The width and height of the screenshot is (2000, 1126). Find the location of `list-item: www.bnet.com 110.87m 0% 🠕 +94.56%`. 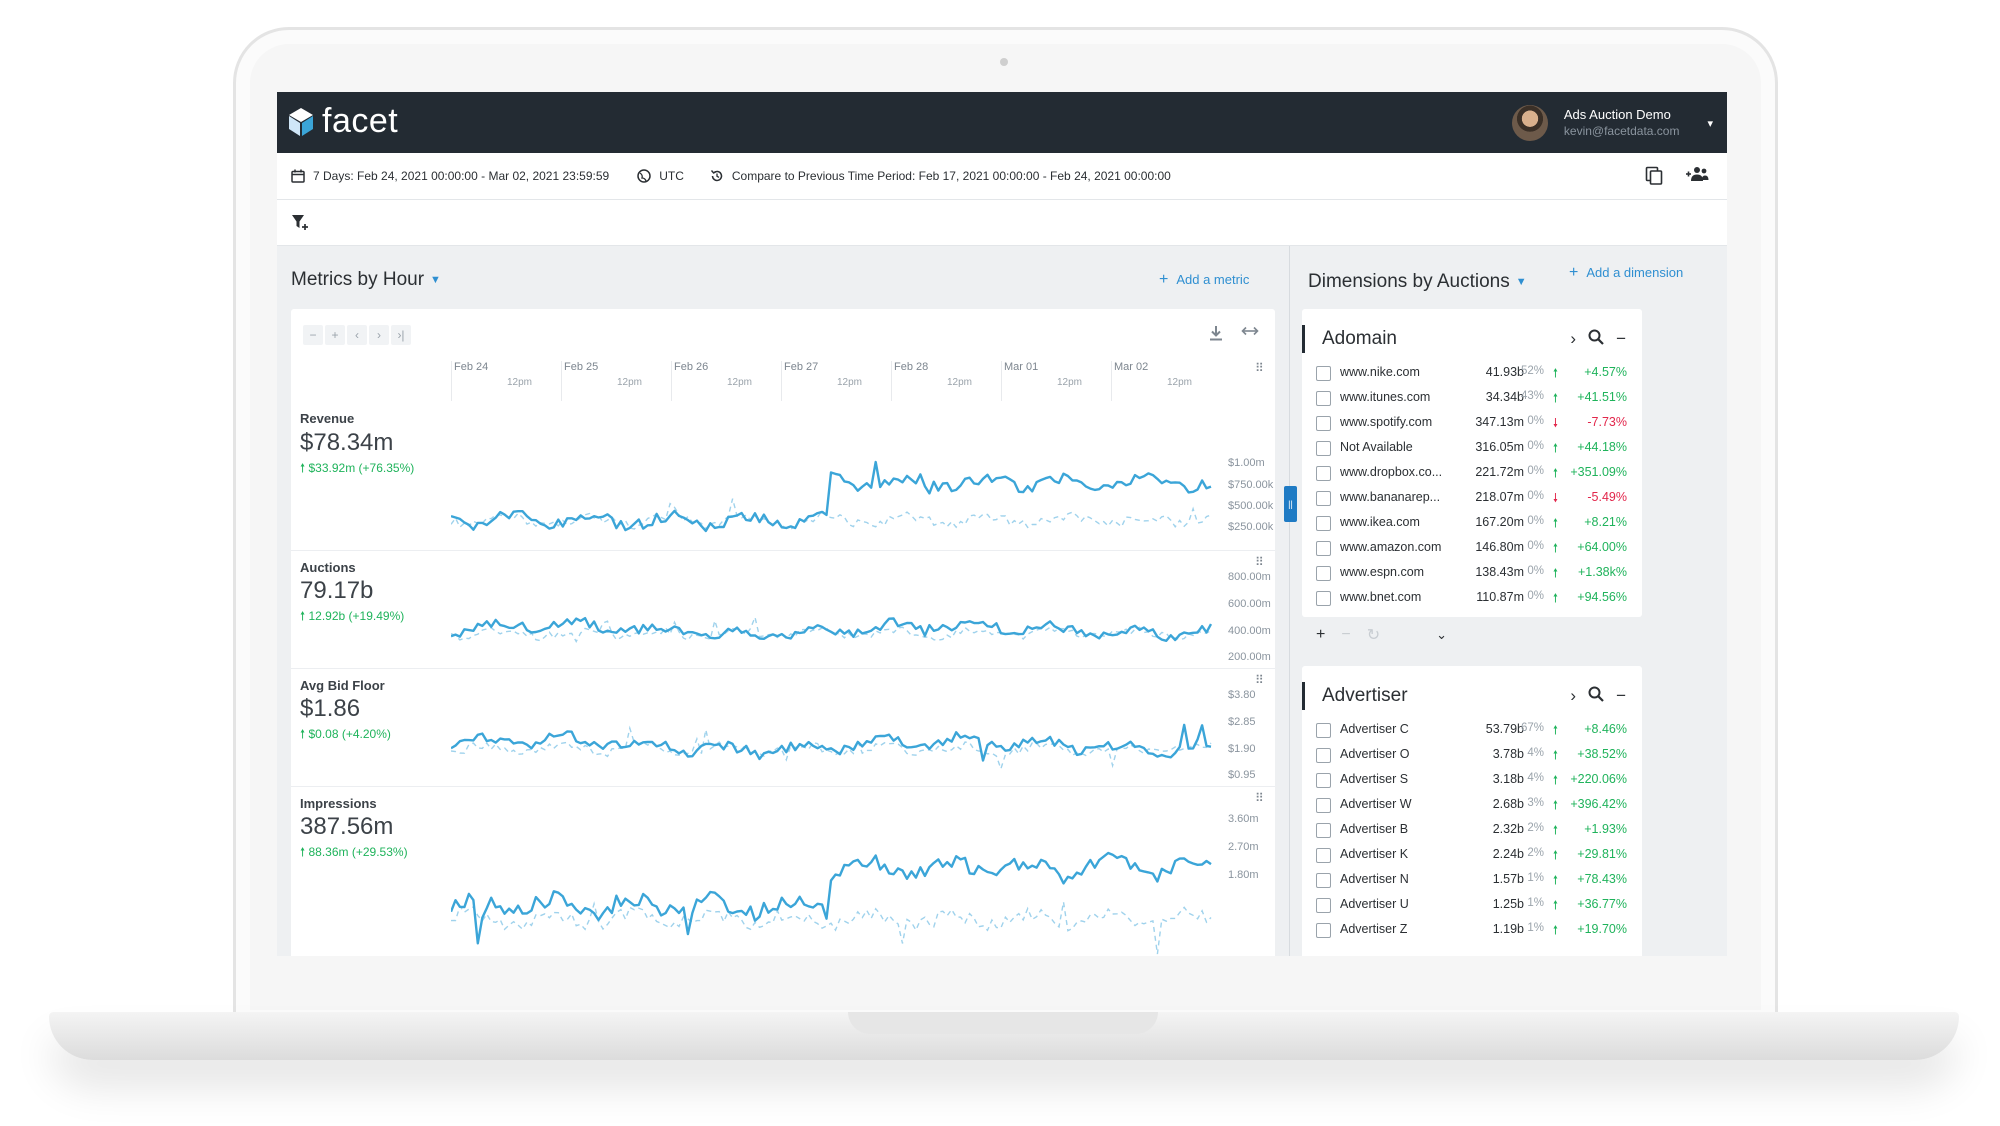

list-item: www.bnet.com 110.87m 0% 🠕 +94.56% is located at coordinates (1474, 599).